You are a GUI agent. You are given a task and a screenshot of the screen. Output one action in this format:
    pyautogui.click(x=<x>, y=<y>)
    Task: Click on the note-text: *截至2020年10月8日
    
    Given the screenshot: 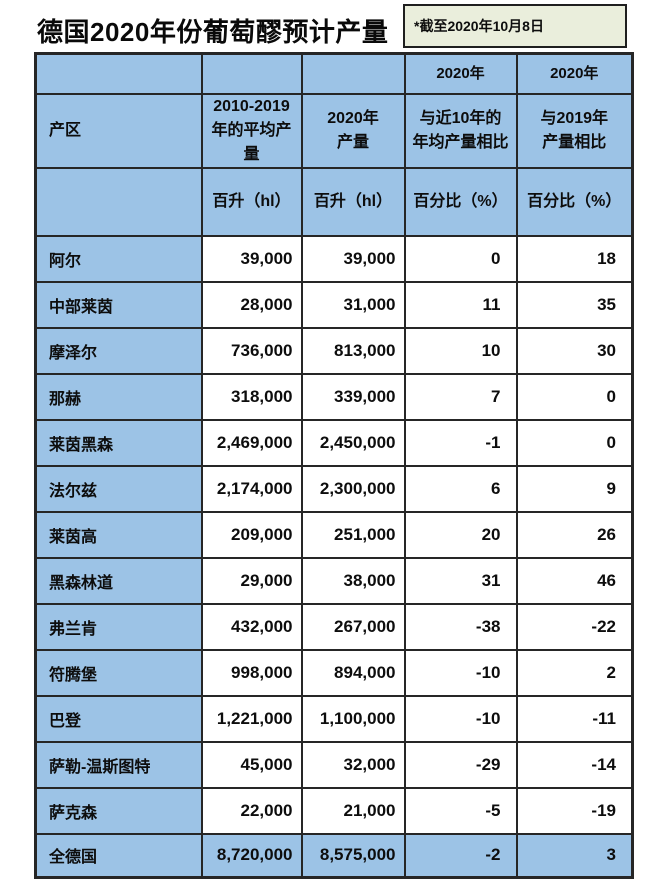 What is the action you would take?
    pyautogui.click(x=479, y=26)
    